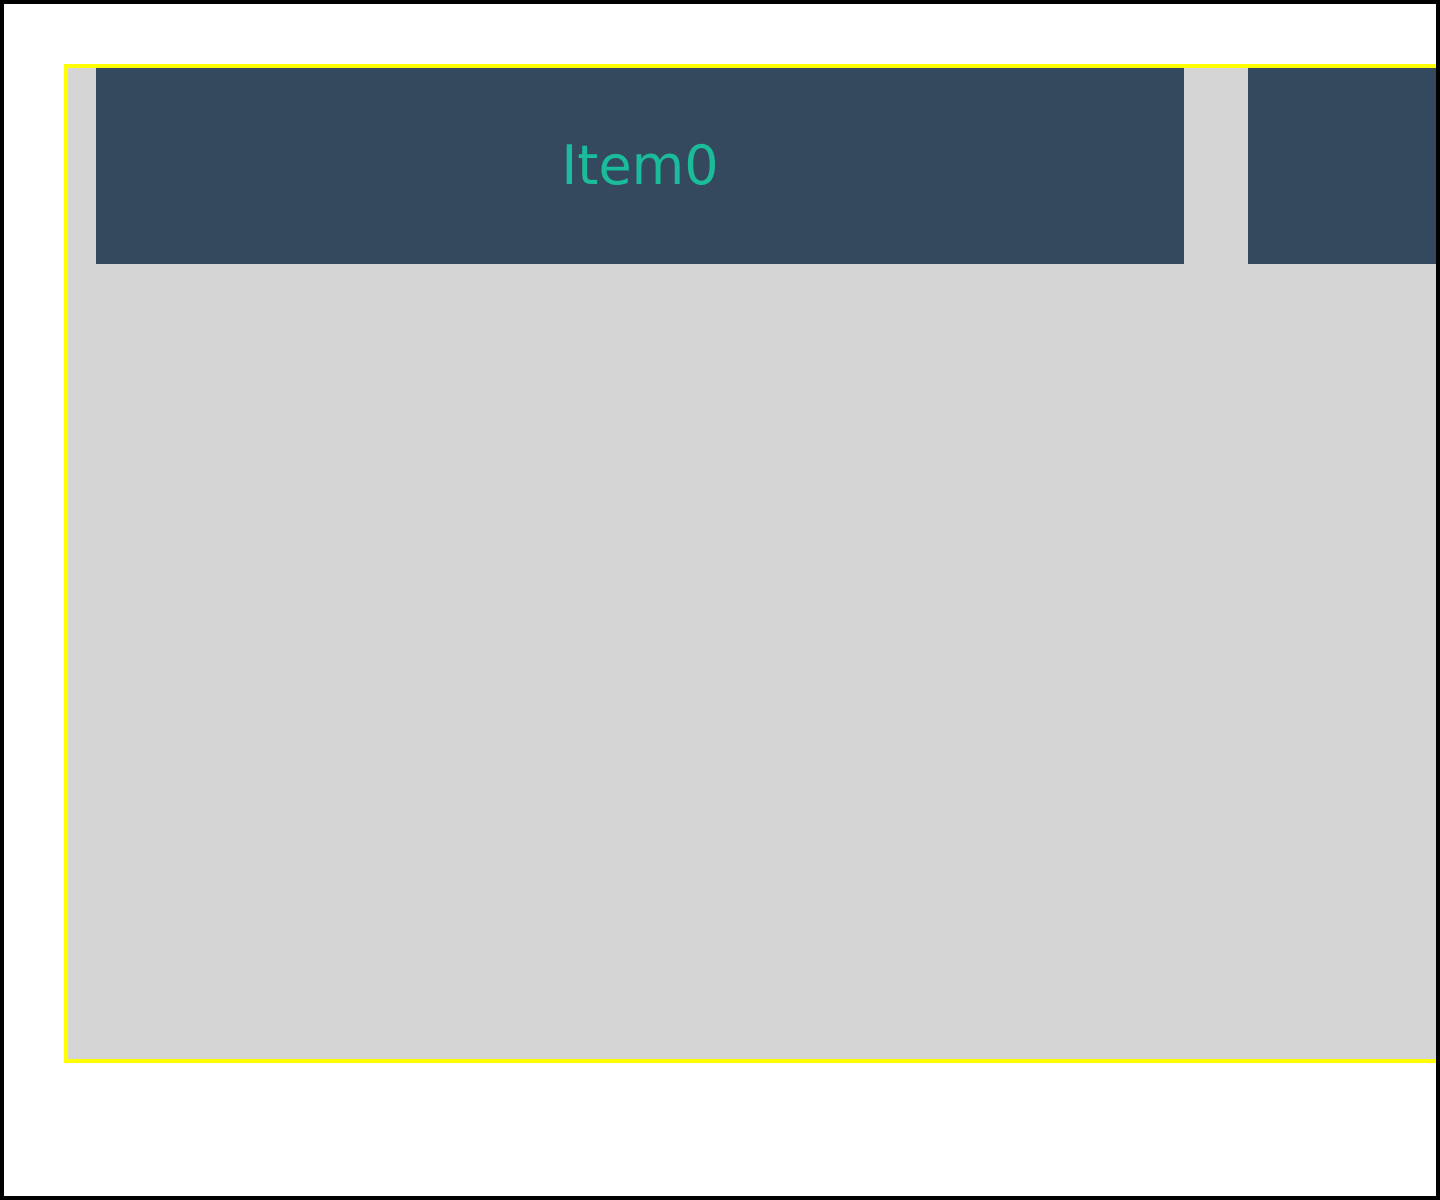  I want to click on flex-item-0: Item0, so click(640, 166).